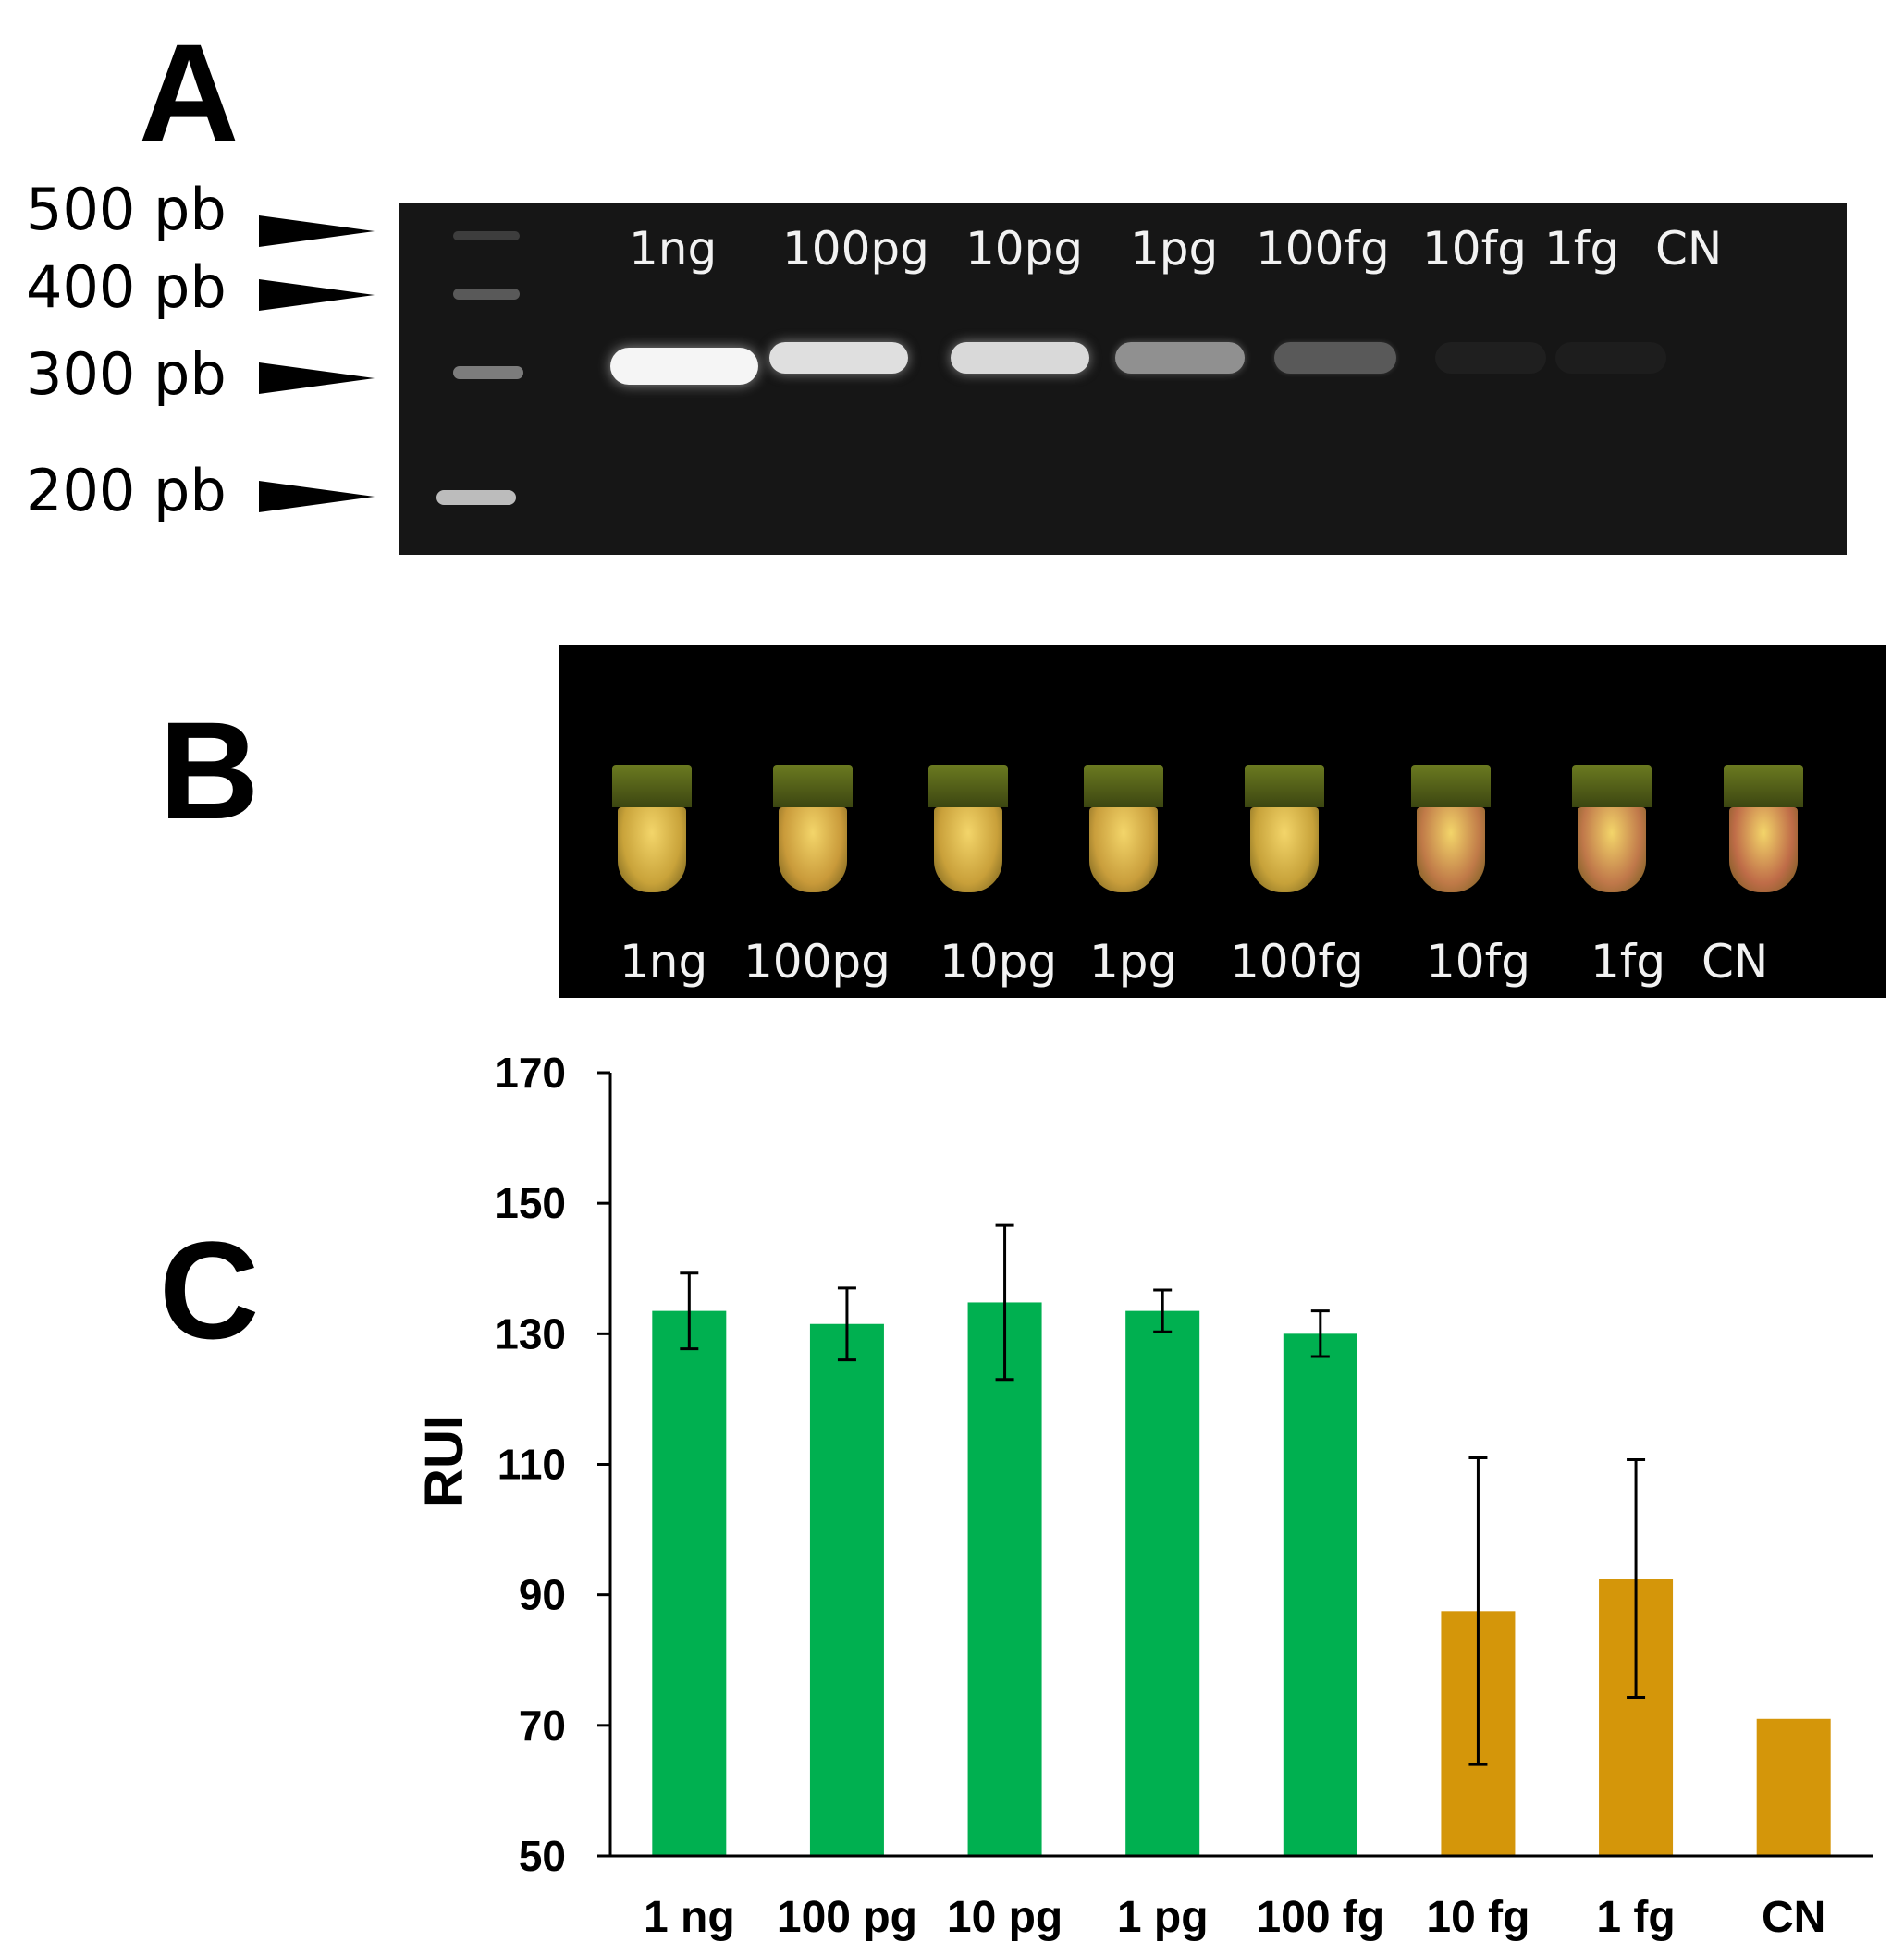 The width and height of the screenshot is (1904, 1941). I want to click on tube-label: 100pg, so click(817, 962).